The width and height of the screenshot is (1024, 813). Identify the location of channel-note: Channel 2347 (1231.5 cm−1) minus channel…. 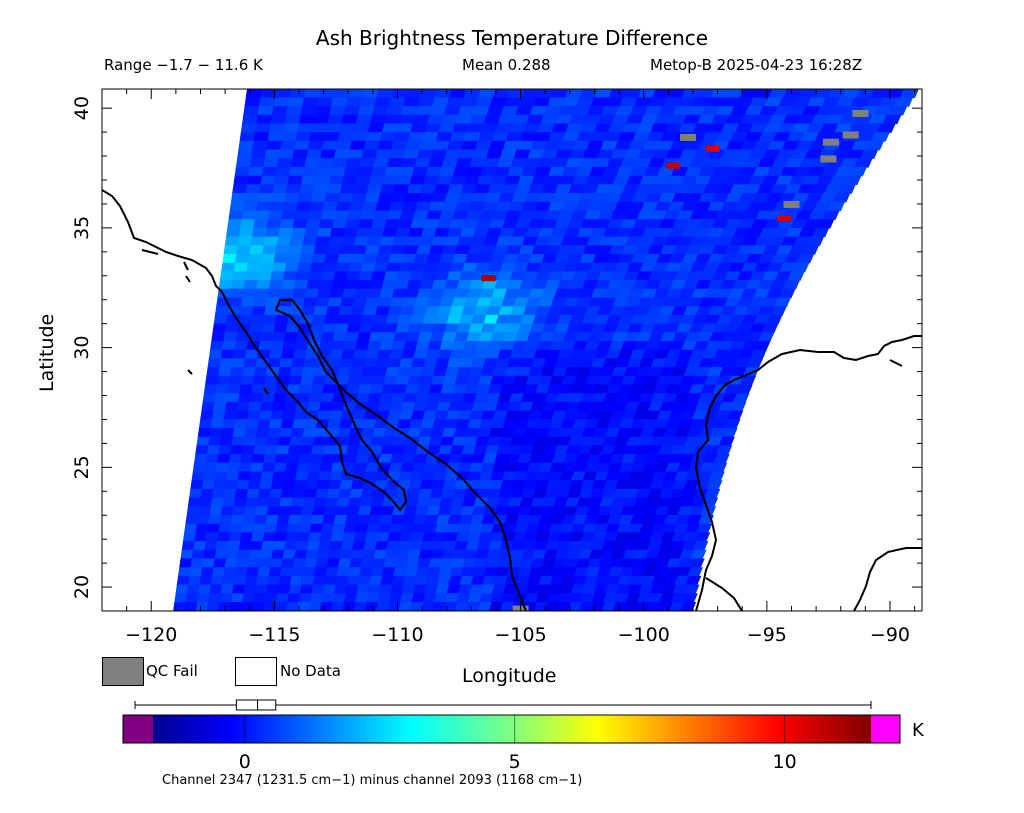
(372, 780).